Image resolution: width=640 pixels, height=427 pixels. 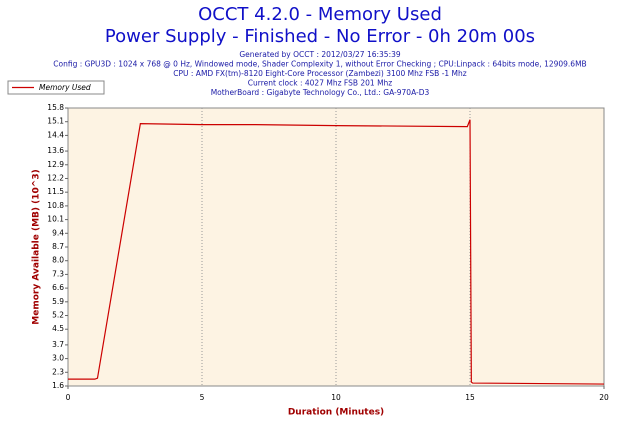 What do you see at coordinates (202, 397) in the screenshot?
I see `x-tick-label: 5` at bounding box center [202, 397].